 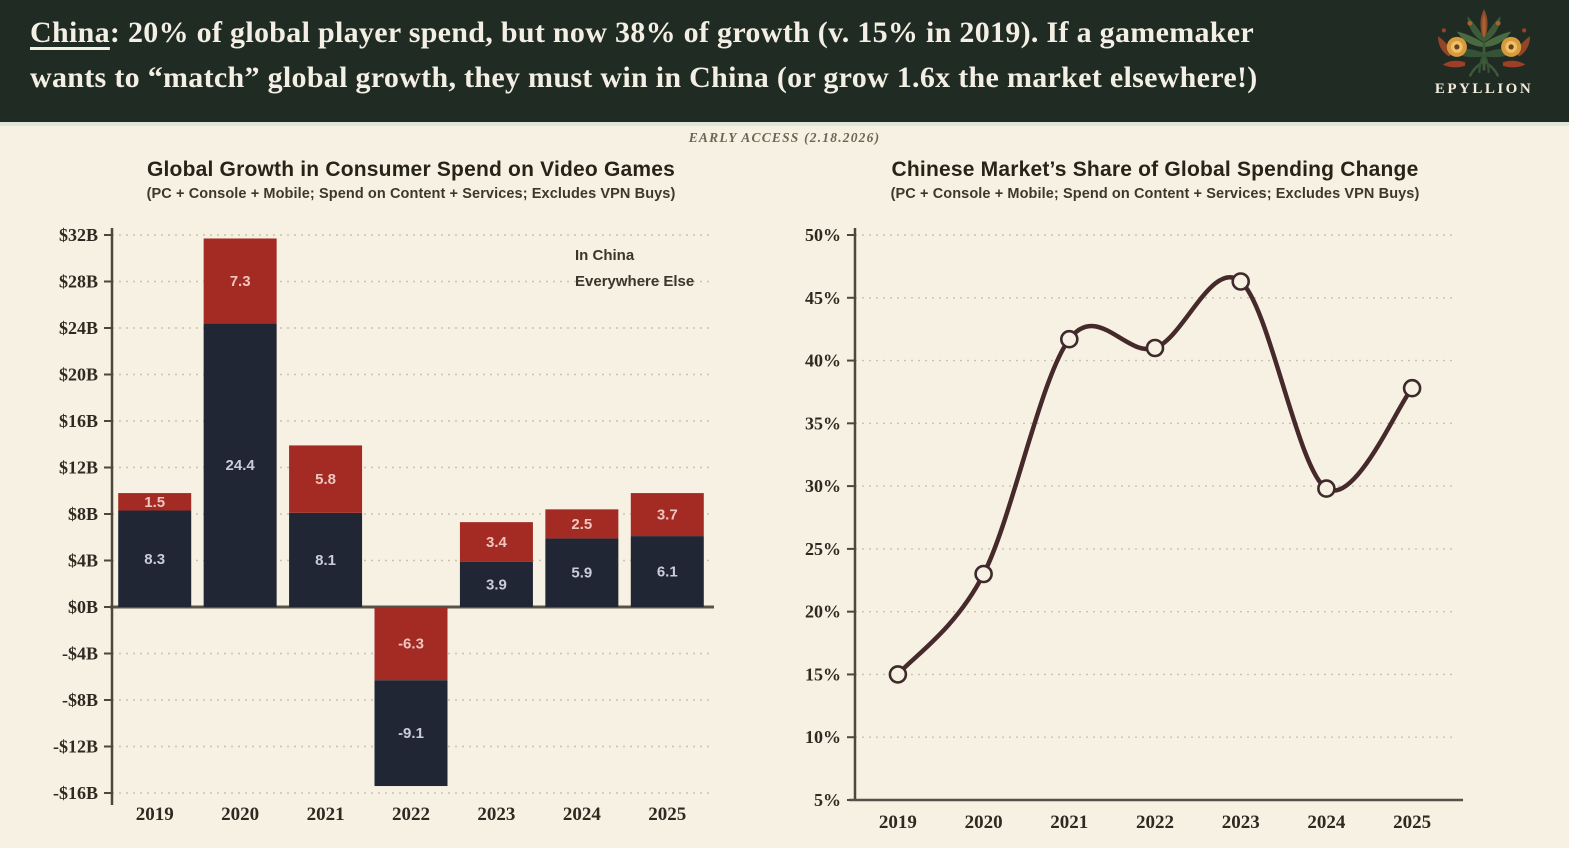 What do you see at coordinates (78, 282) in the screenshot?
I see `y-axis-tick-label: $28B` at bounding box center [78, 282].